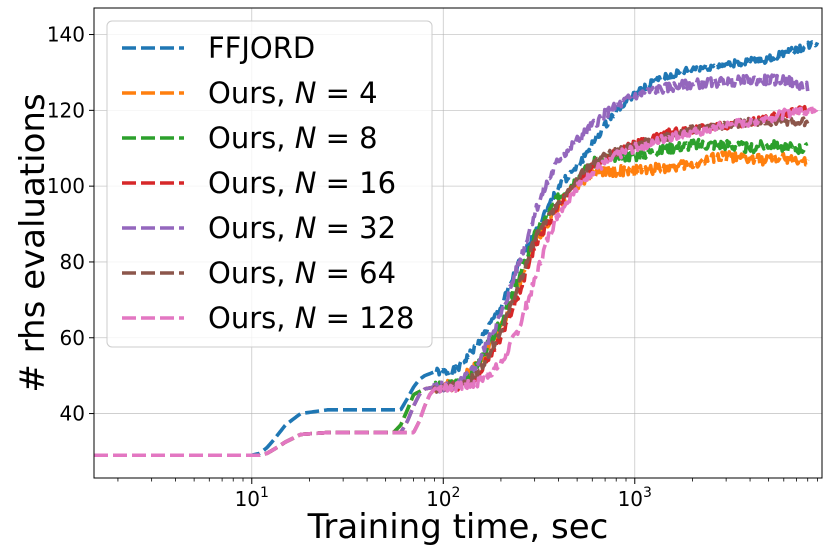 The width and height of the screenshot is (830, 554). I want to click on legend-label: Ours, N = 128, so click(311, 318).